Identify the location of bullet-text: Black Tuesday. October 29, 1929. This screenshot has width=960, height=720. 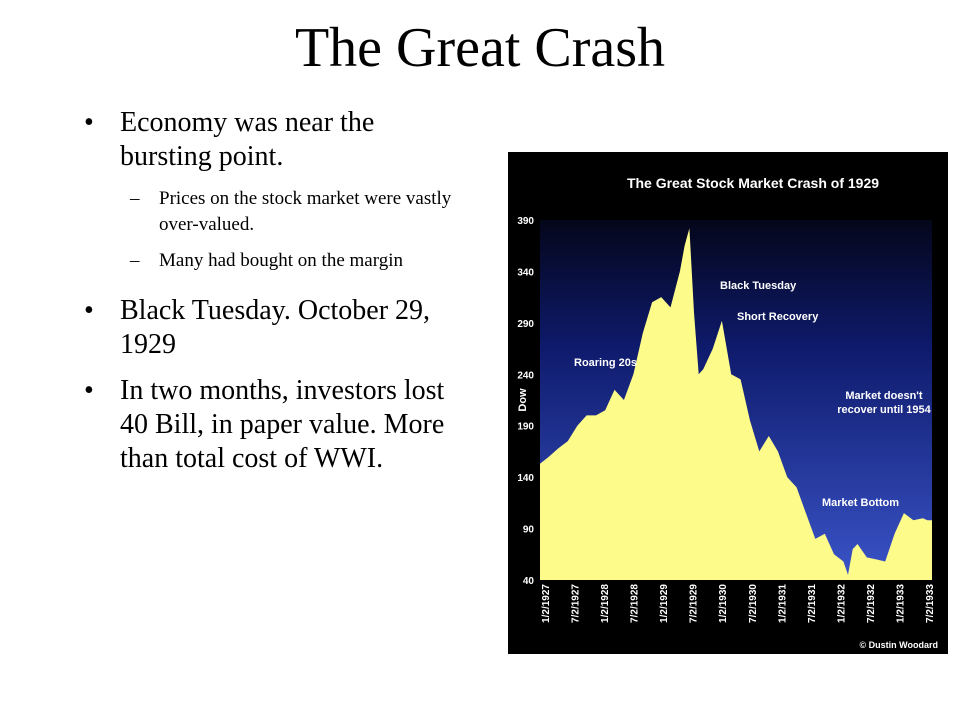
(275, 327).